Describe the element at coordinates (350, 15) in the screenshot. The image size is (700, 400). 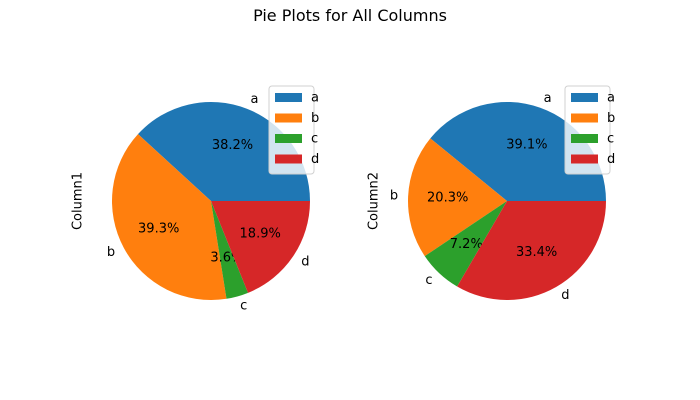
I see `figure-title: Pie Plots for All Columns` at that location.